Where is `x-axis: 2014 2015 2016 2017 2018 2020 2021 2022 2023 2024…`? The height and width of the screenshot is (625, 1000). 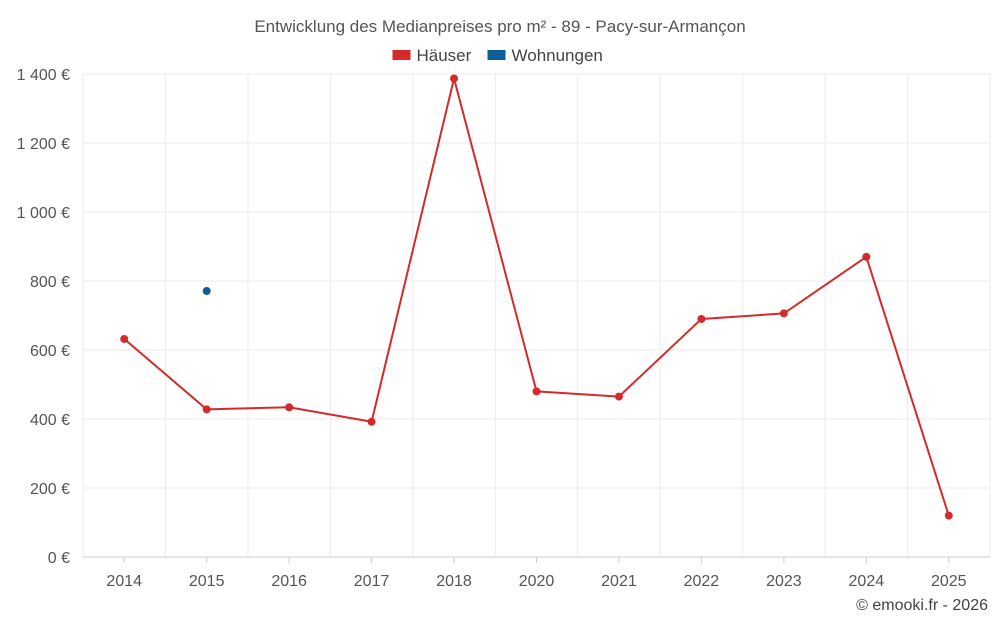
x-axis: 2014 2015 2016 2017 2018 2020 2021 2022 2023 2024… is located at coordinates (536, 573).